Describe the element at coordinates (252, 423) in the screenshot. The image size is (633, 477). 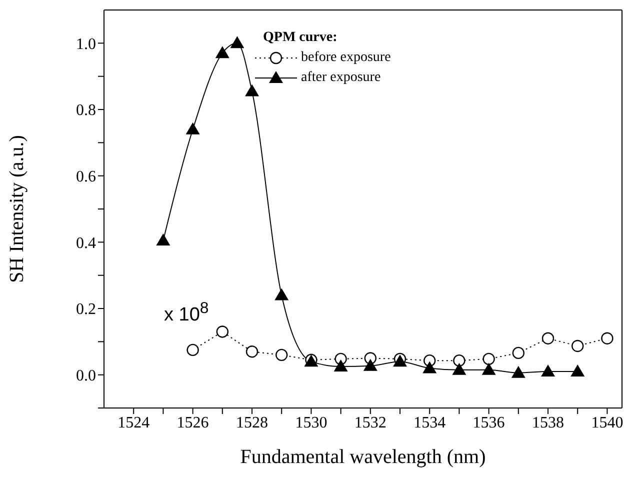
I see `x-tick-label: 1528` at that location.